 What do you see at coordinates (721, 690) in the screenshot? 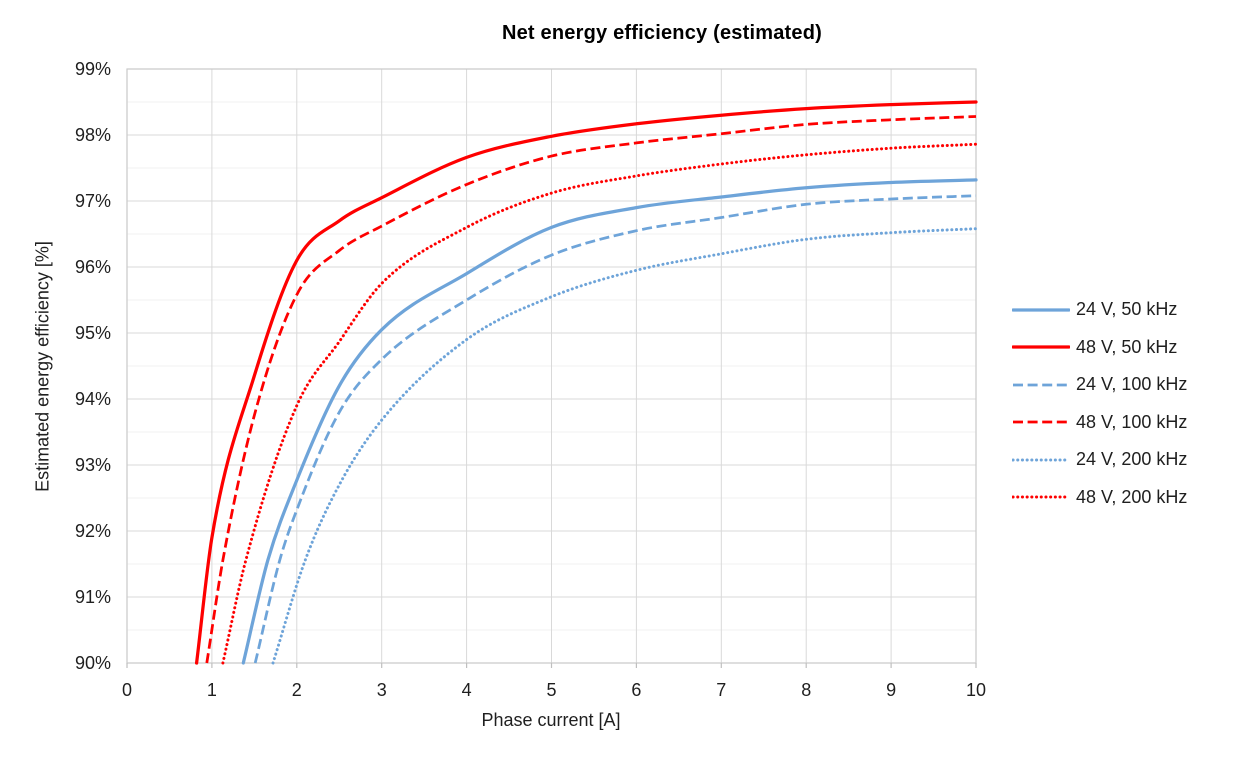
I see `svg-text: 7` at bounding box center [721, 690].